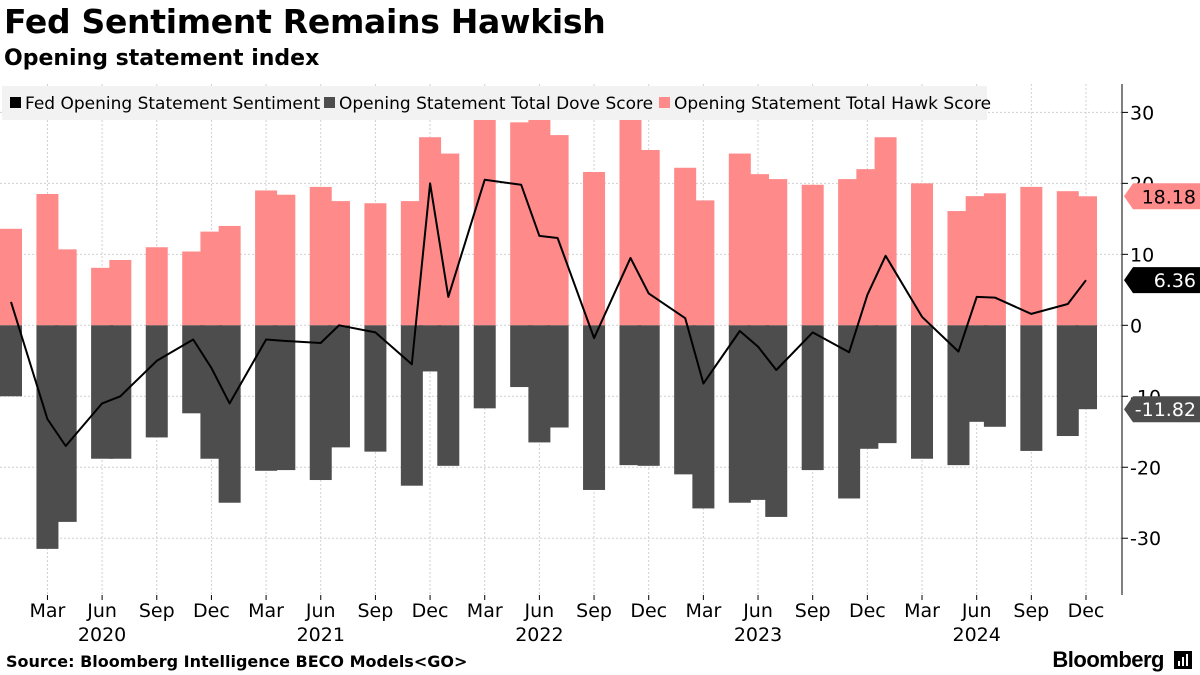 This screenshot has height=675, width=1200. Describe the element at coordinates (1136, 326) in the screenshot. I see `y-tick-label: 0` at that location.